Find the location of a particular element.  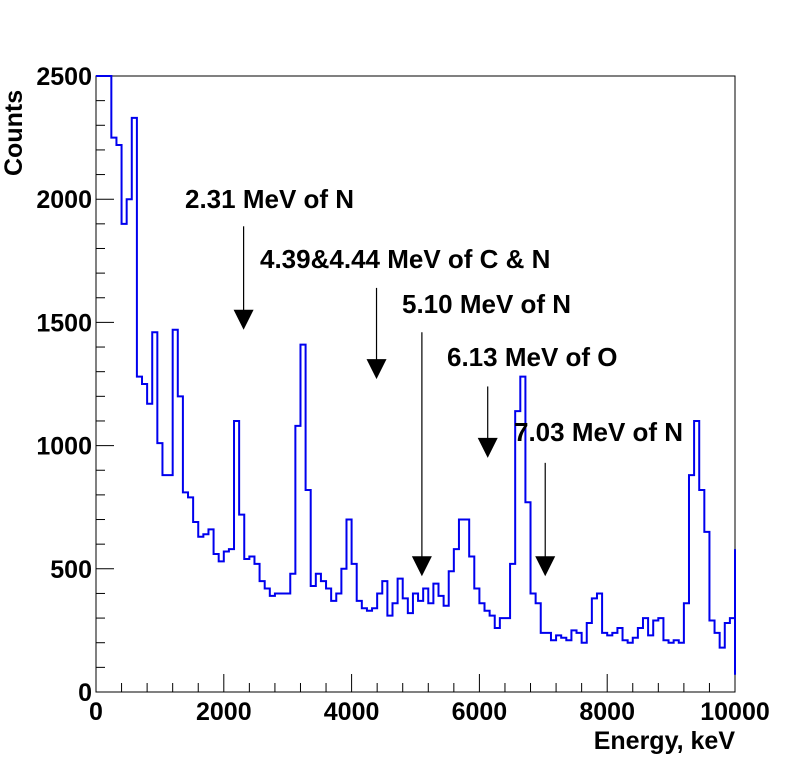

x-tick-label: 0 is located at coordinates (96, 712).